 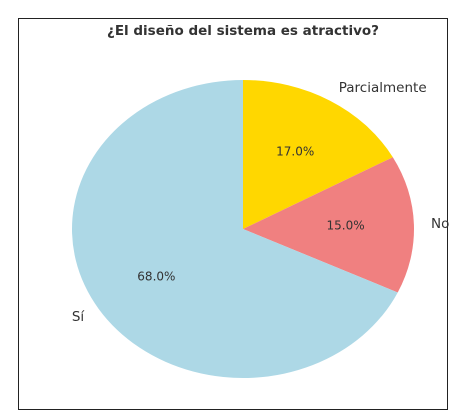 What do you see at coordinates (383, 88) in the screenshot?
I see `slice-label: Parcialmente` at bounding box center [383, 88].